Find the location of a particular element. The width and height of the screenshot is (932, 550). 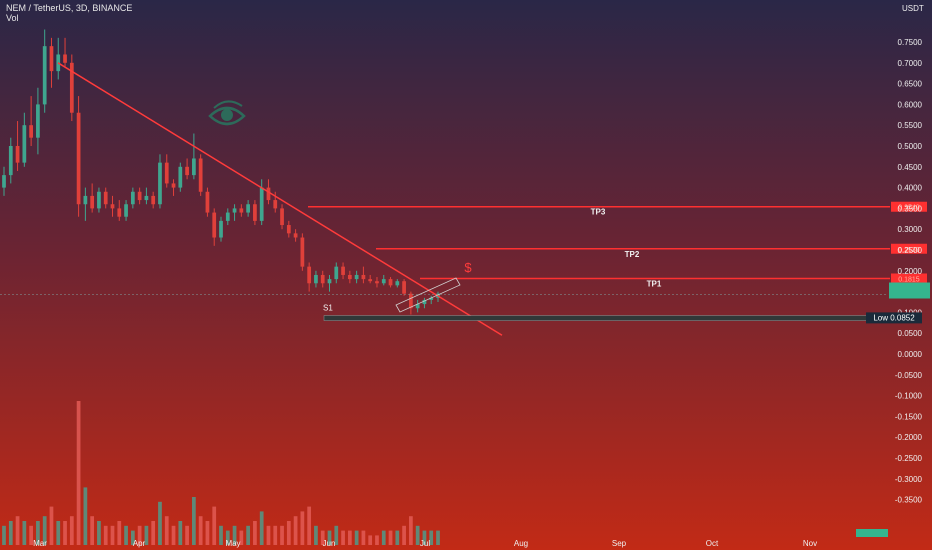

price-tick-label: 0.7500 is located at coordinates (910, 42).